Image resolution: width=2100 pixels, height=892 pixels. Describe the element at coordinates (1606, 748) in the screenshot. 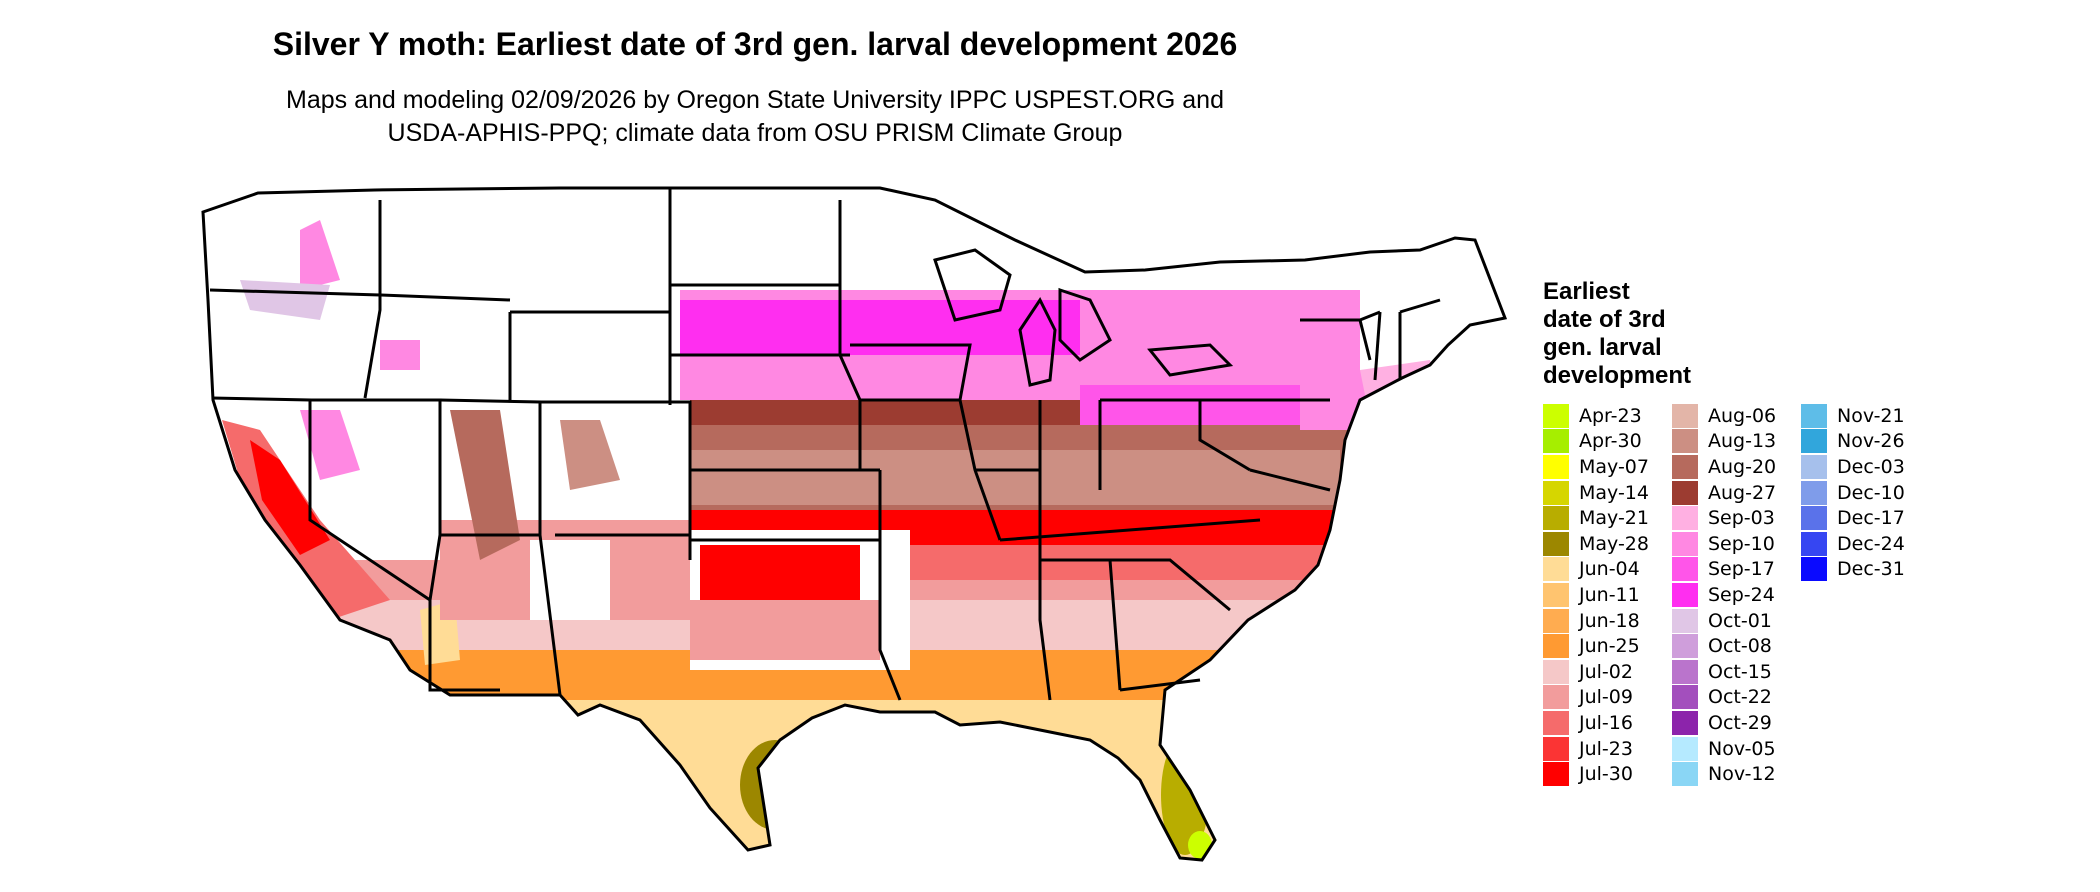

I see `legend-label: Jul-23` at that location.